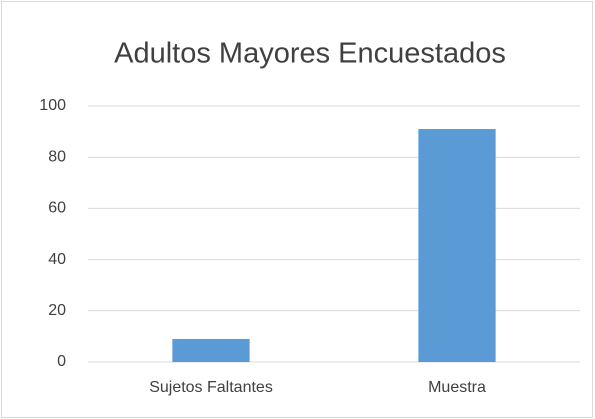 The height and width of the screenshot is (419, 595). I want to click on x-tick-label: Sujetos Faltantes, so click(211, 387).